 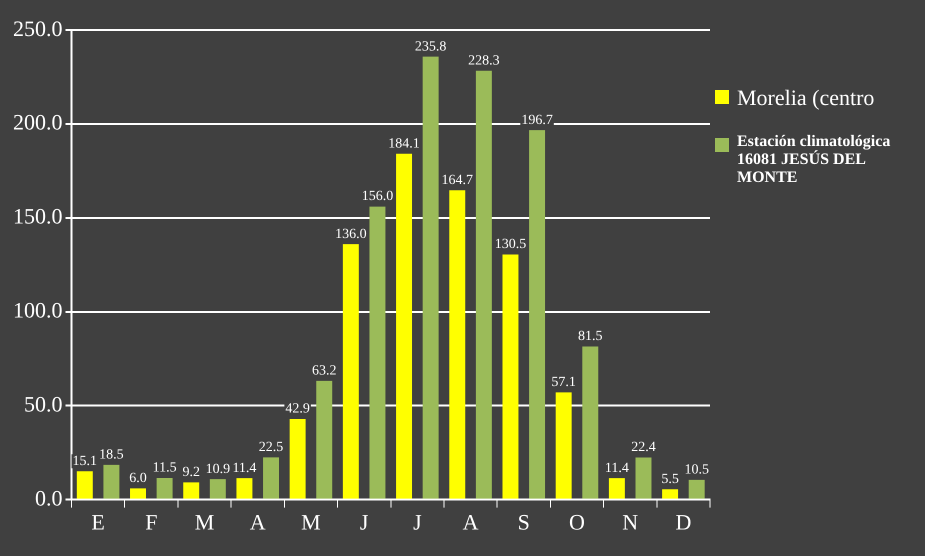 What do you see at coordinates (805, 98) in the screenshot?
I see `legend-label: Morelia (centro` at bounding box center [805, 98].